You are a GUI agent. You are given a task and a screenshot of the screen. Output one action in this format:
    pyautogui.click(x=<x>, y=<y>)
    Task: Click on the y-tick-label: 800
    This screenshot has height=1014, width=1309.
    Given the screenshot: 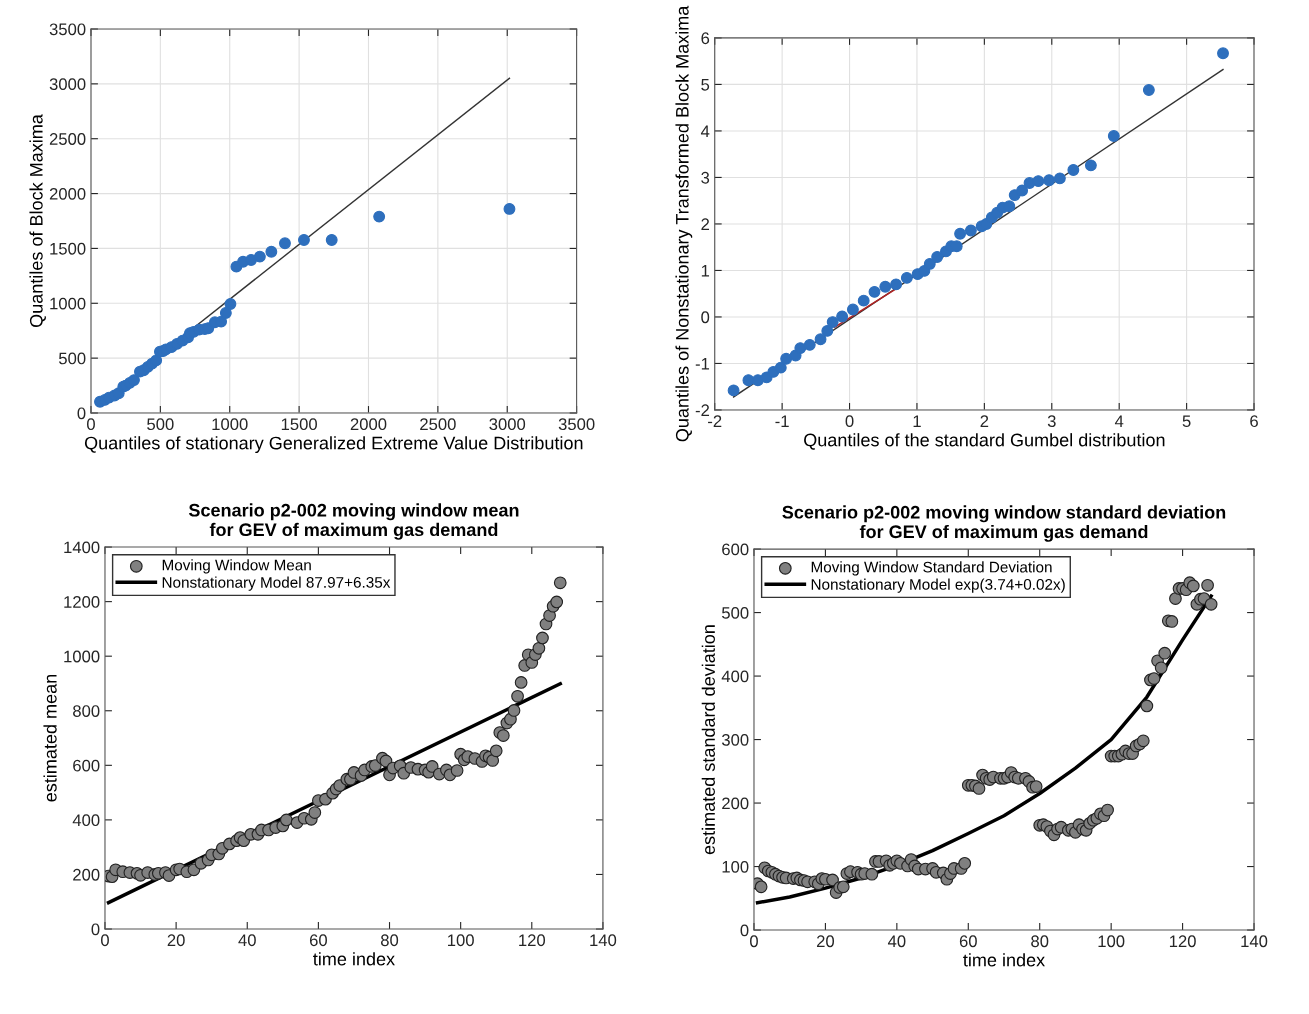 What is the action you would take?
    pyautogui.click(x=86, y=711)
    